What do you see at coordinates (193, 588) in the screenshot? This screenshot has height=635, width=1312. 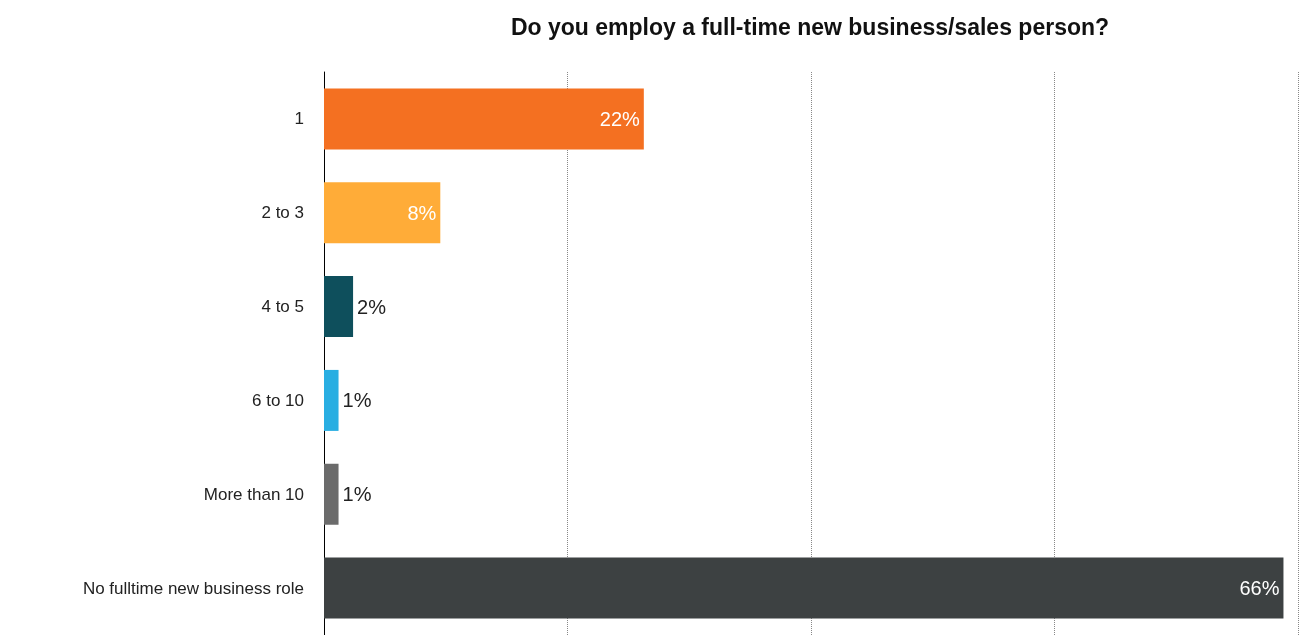 I see `y-tick-label: No fulltime new business role` at bounding box center [193, 588].